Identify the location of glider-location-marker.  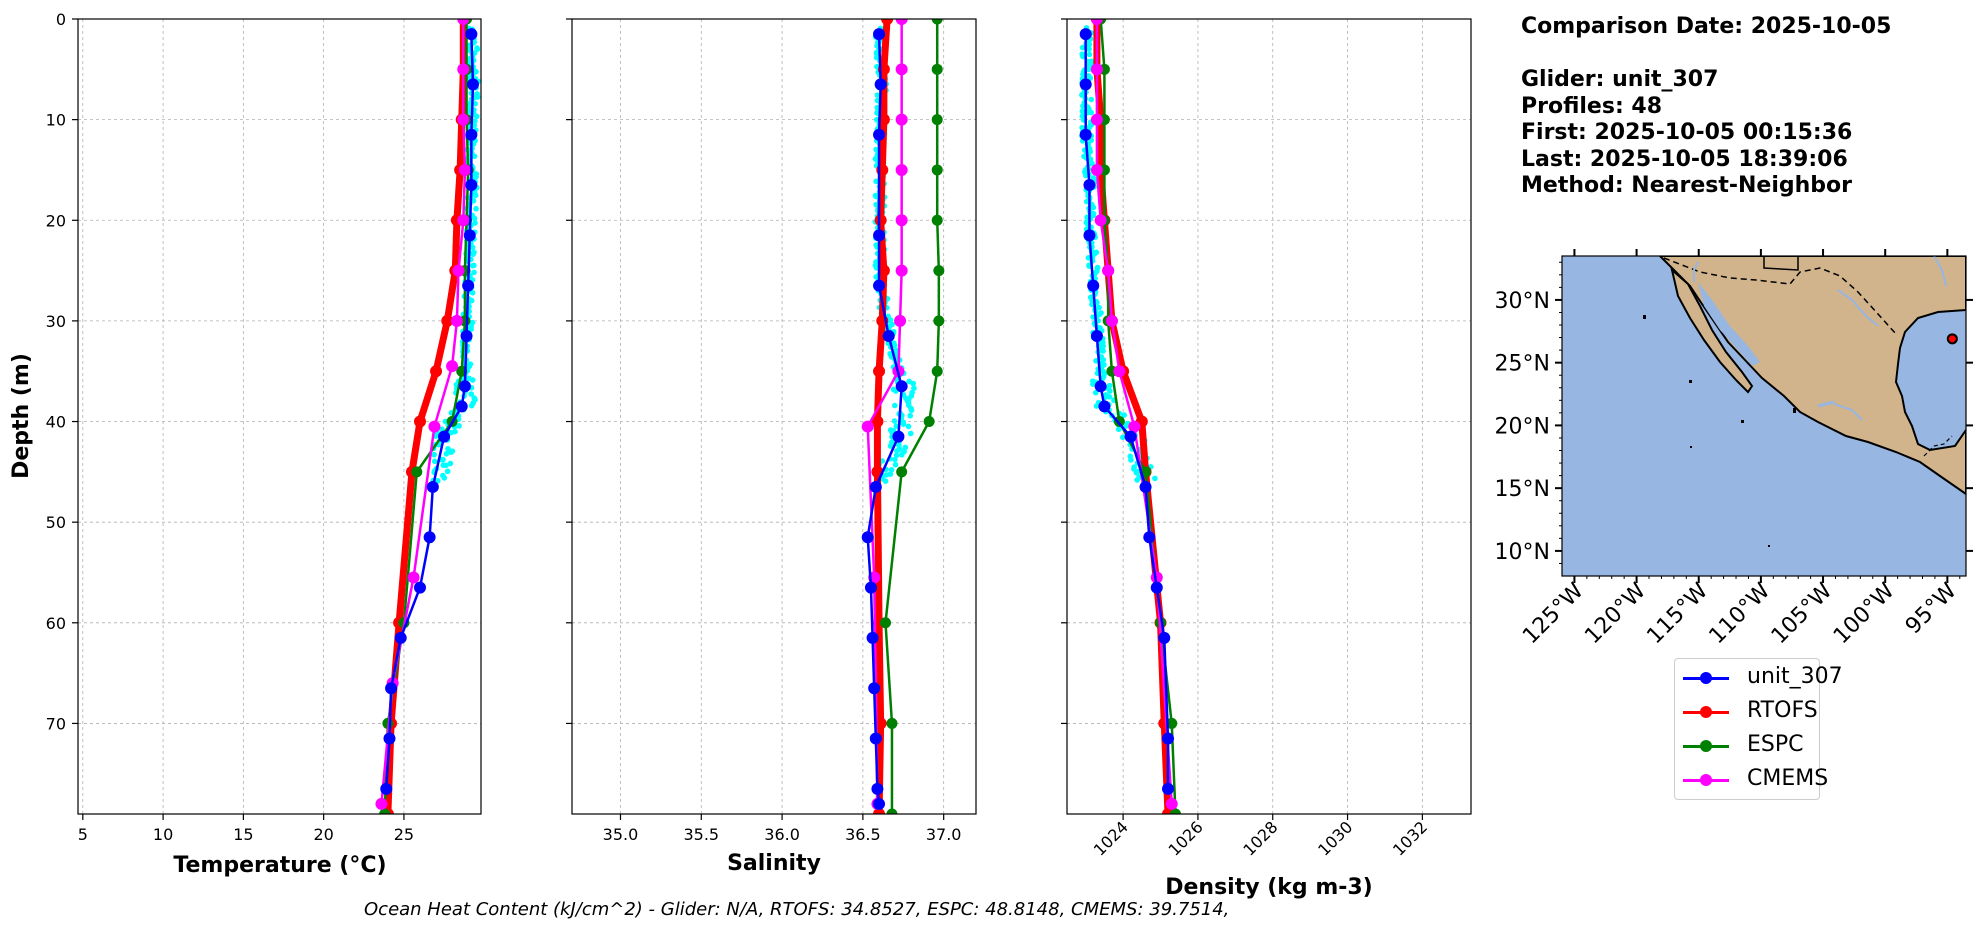
(1952, 339).